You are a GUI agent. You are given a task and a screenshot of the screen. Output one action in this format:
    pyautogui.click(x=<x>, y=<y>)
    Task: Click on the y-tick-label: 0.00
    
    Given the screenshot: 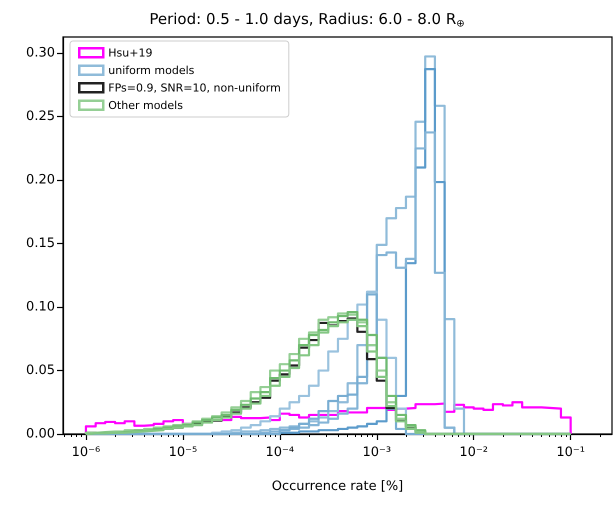 What is the action you would take?
    pyautogui.click(x=40, y=434)
    